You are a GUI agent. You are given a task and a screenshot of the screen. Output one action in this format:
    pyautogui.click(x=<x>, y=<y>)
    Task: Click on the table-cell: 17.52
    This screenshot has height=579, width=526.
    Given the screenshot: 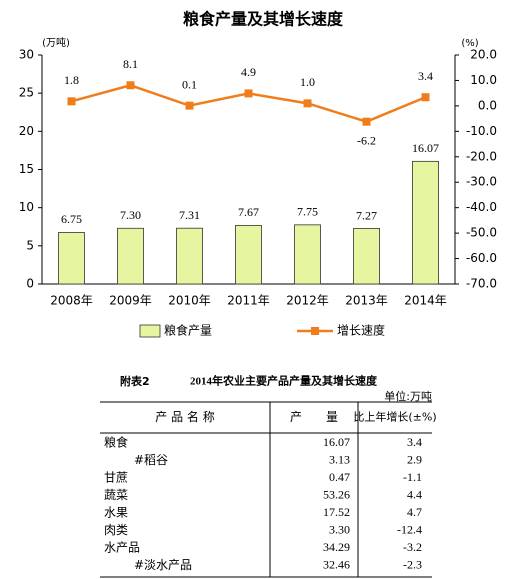 What is the action you would take?
    pyautogui.click(x=336, y=512)
    